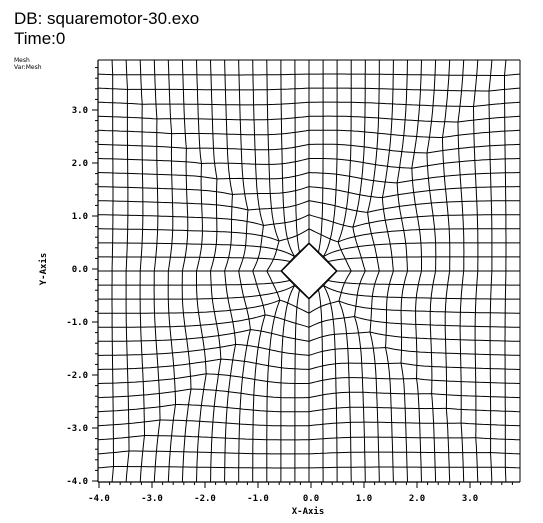  Describe the element at coordinates (40, 38) in the screenshot. I see `time-label: Time:0` at that location.